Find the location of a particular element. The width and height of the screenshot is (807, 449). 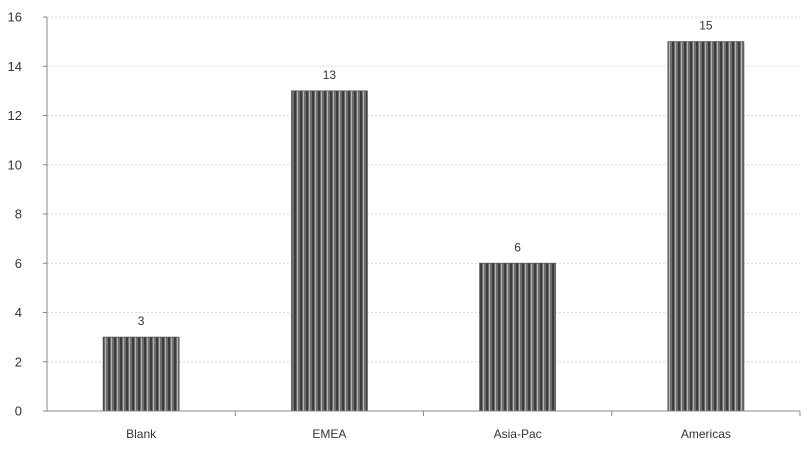

y-tick-label: 16 is located at coordinates (15, 17).